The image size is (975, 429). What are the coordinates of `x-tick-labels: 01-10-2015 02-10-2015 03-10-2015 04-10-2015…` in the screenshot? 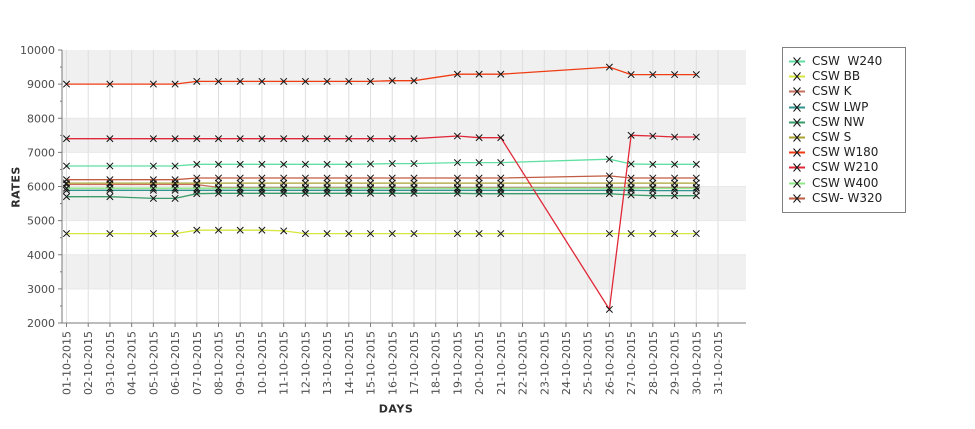 It's located at (393, 363).